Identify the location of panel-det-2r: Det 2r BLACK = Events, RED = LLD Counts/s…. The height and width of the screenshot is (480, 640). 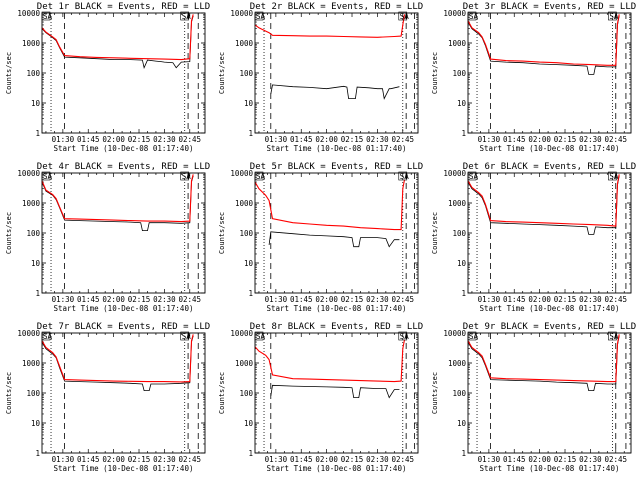
(320, 77).